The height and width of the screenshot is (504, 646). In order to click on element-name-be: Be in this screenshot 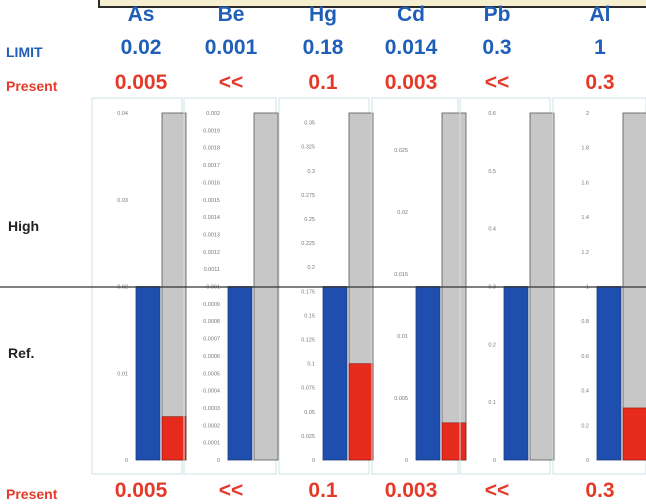, I will do `click(231, 14)`.